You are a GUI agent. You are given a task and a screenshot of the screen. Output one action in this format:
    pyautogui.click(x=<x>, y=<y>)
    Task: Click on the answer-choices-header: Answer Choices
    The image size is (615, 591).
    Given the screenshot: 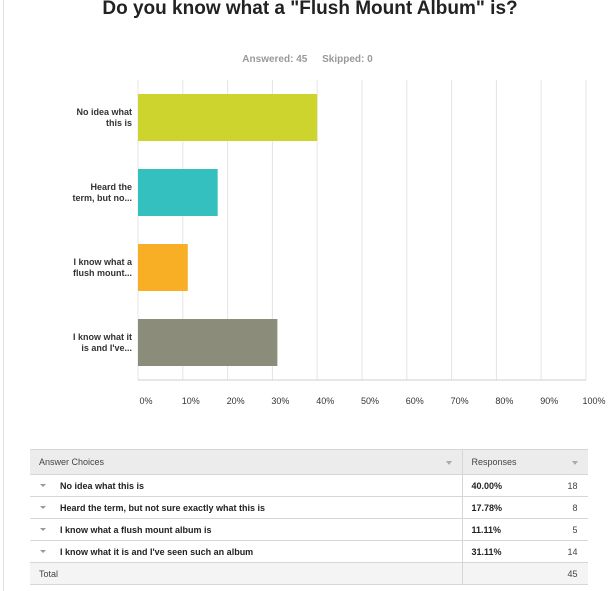 What is the action you would take?
    pyautogui.click(x=246, y=462)
    